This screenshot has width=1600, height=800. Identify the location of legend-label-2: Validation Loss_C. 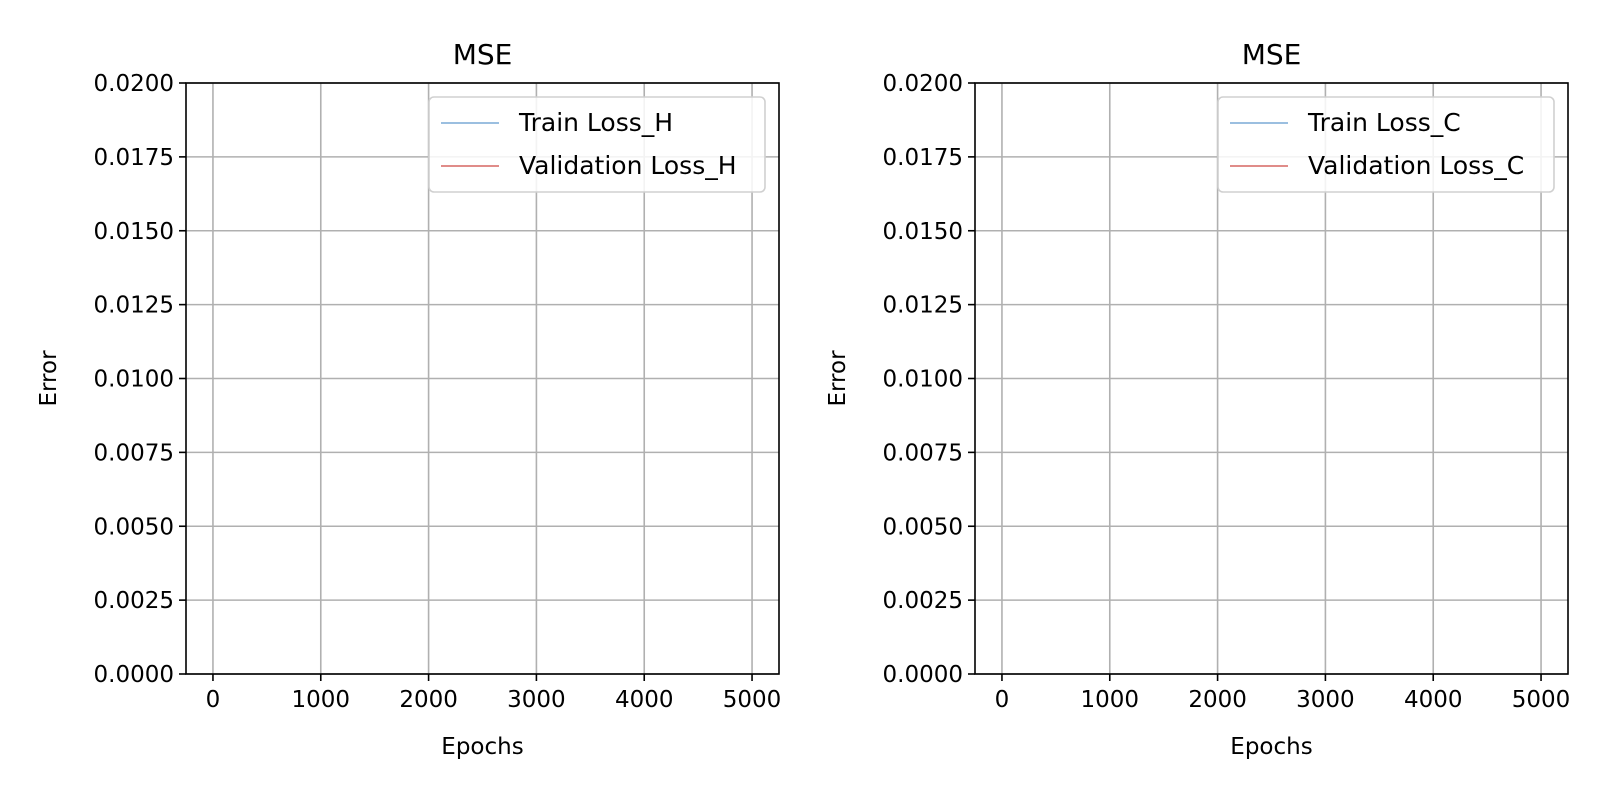
(1416, 165).